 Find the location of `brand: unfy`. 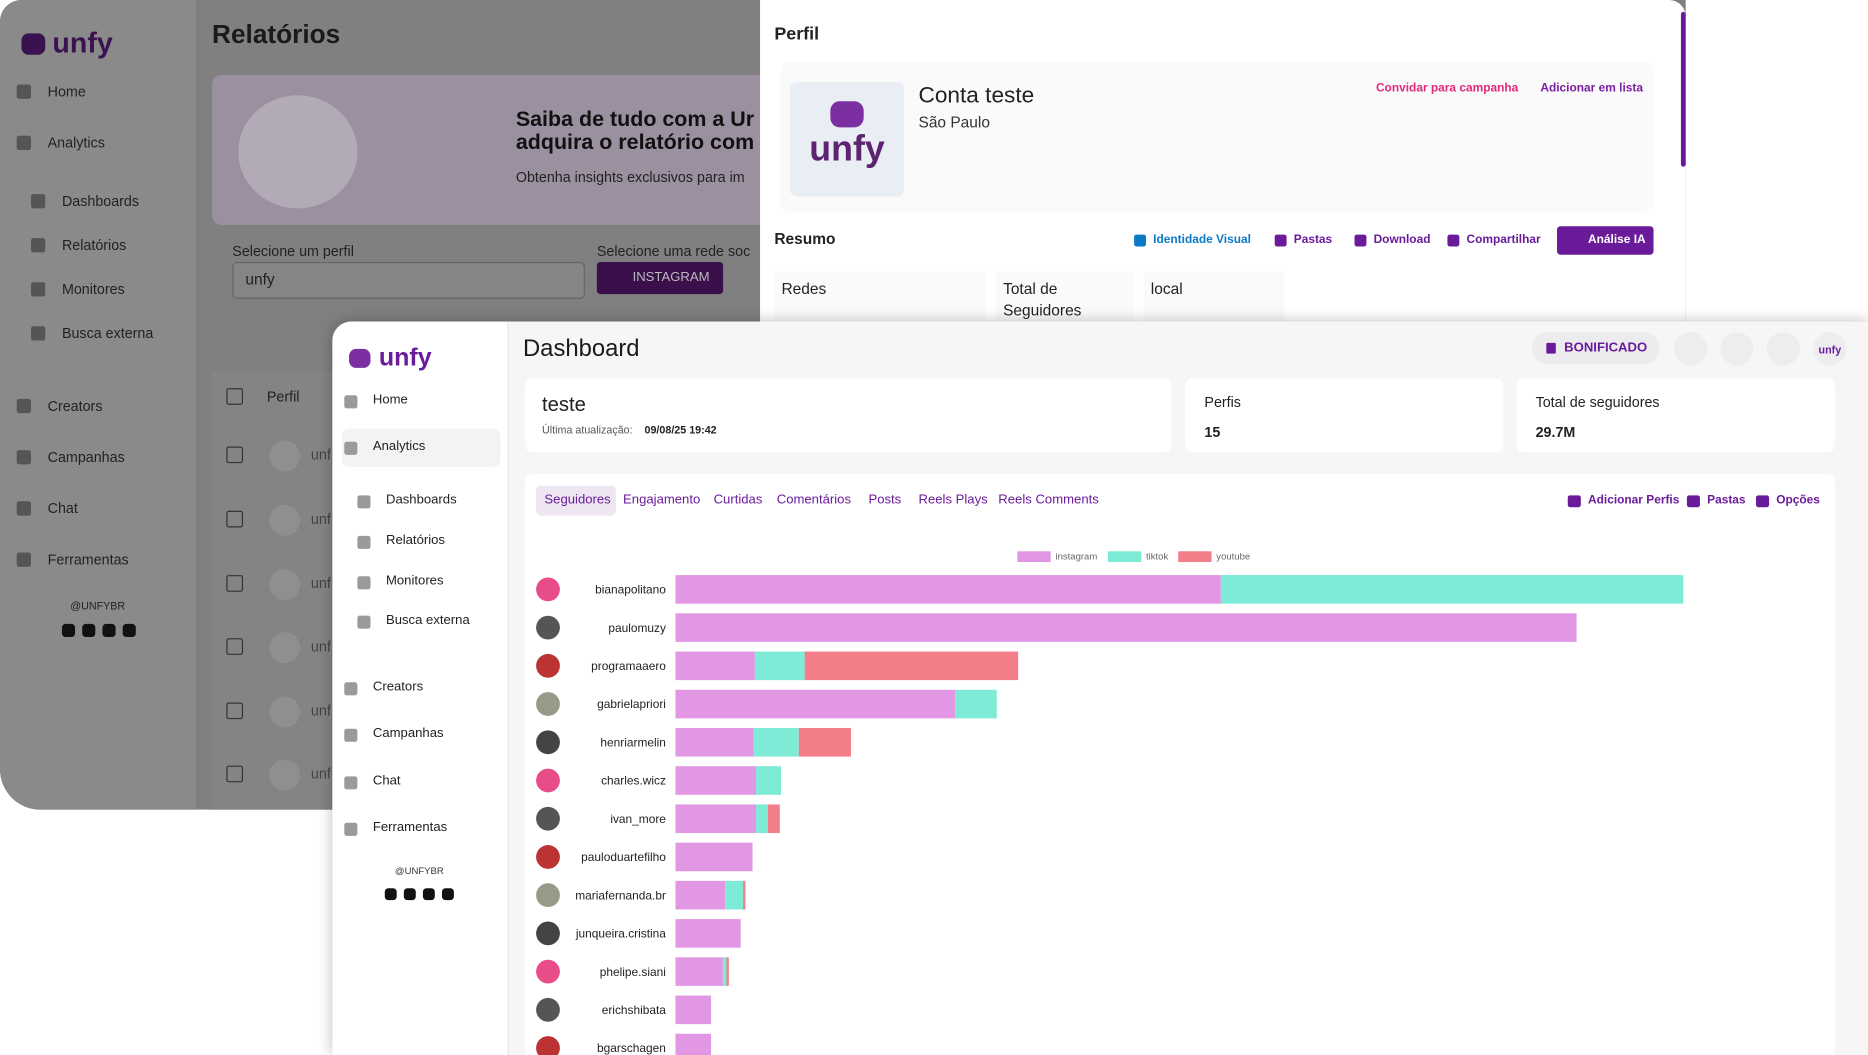

brand: unfy is located at coordinates (82, 43).